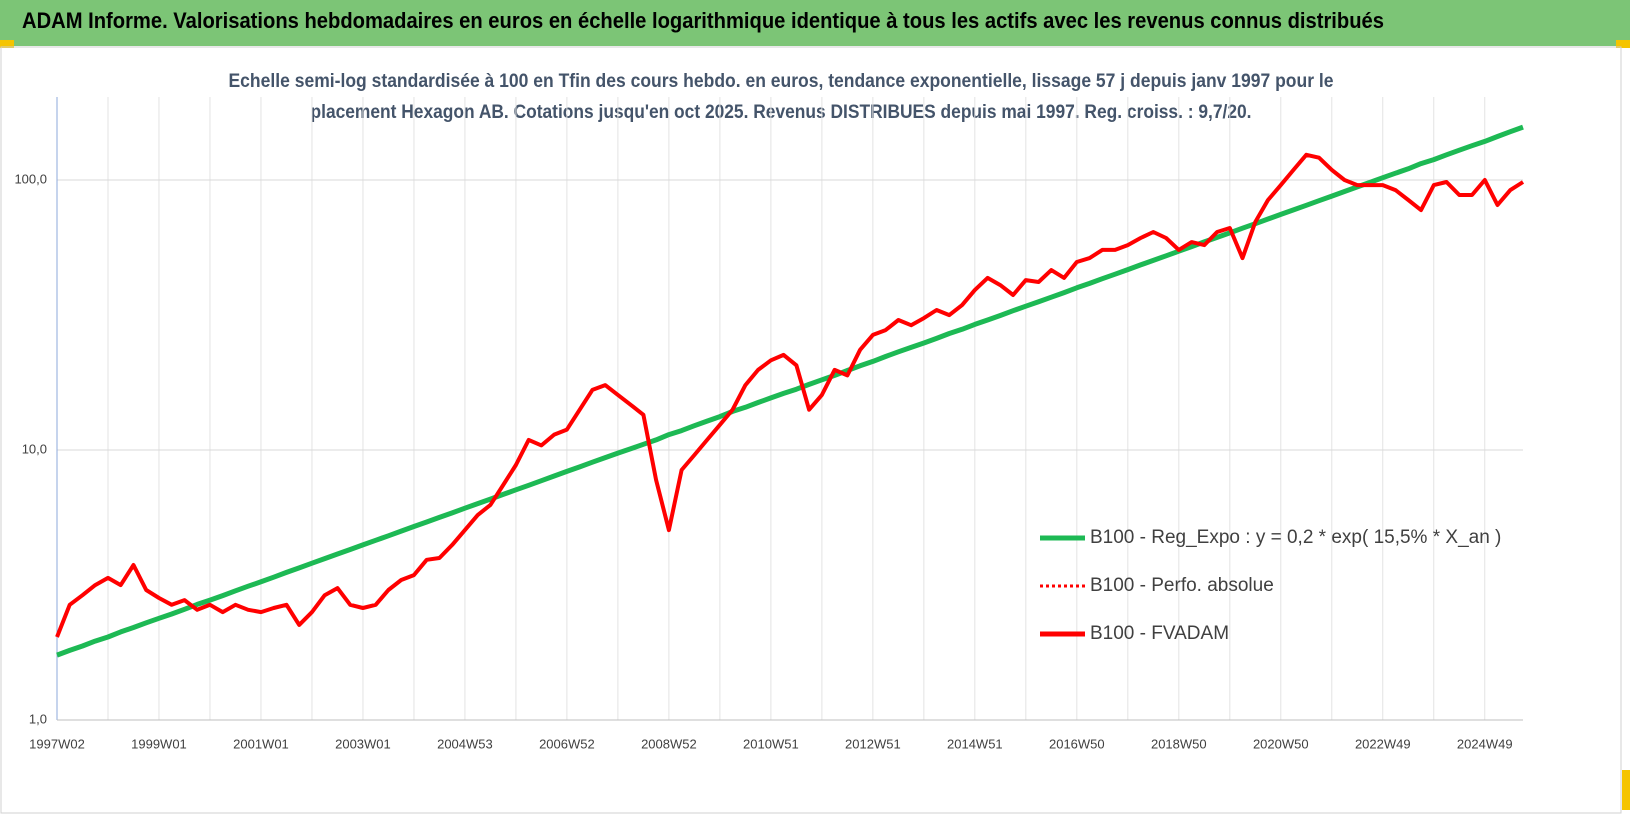 Image resolution: width=1630 pixels, height=815 pixels. What do you see at coordinates (1159, 633) in the screenshot?
I see `legend-label: B100 - FVADAM` at bounding box center [1159, 633].